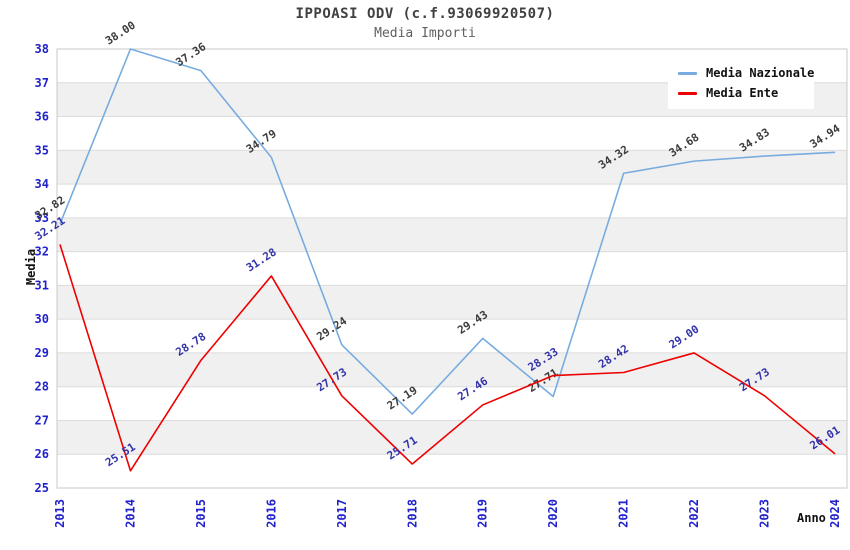 The height and width of the screenshot is (550, 850). I want to click on y-tick-label: 35, so click(42, 150).